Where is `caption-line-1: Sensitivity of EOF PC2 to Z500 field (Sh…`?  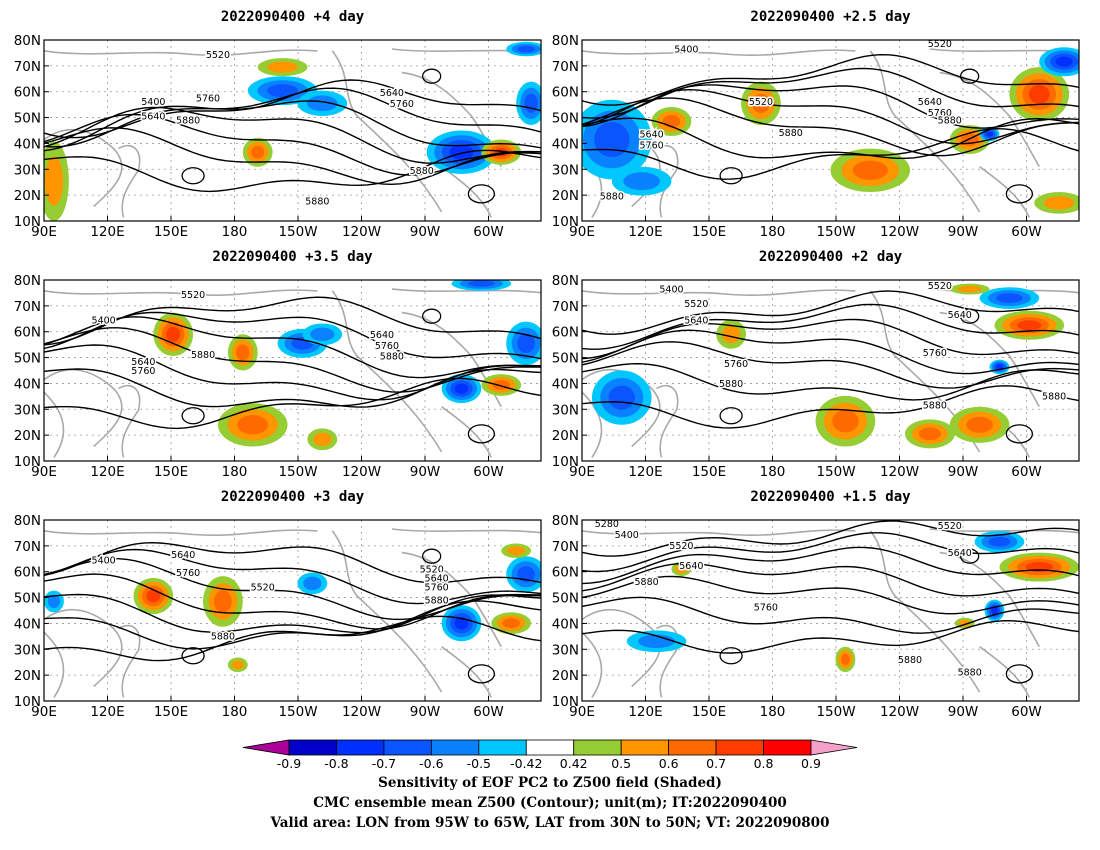 caption-line-1: Sensitivity of EOF PC2 to Z500 field (Sh… is located at coordinates (550, 783).